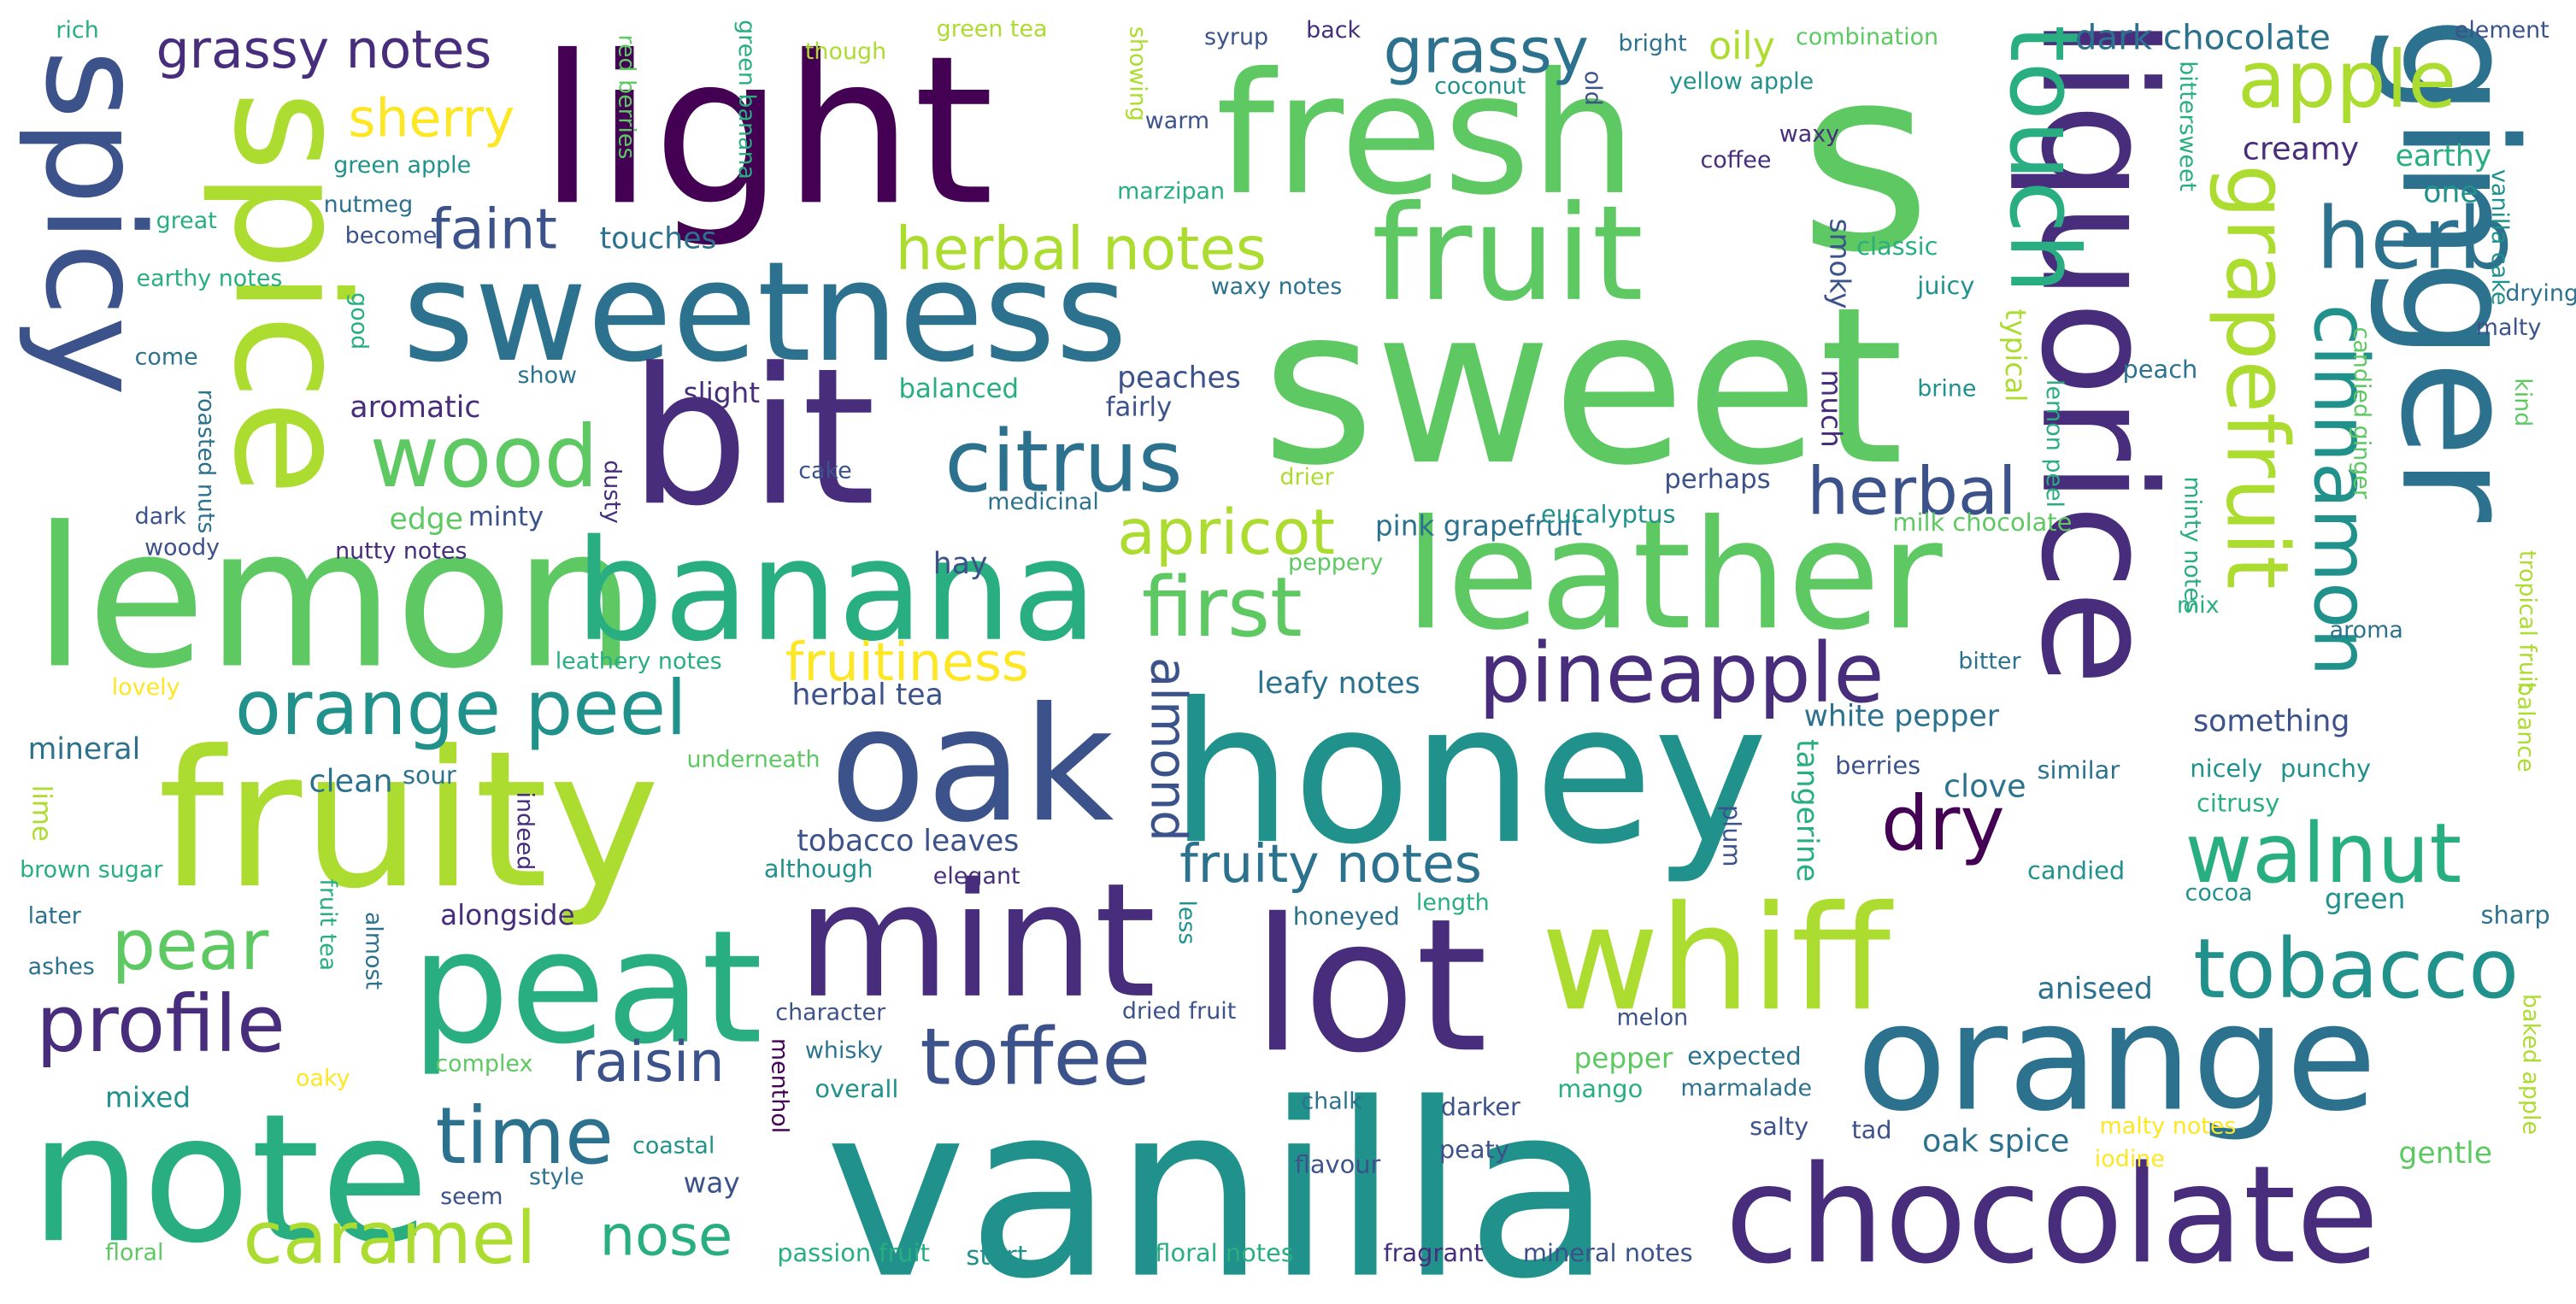  What do you see at coordinates (1426, 135) in the screenshot?
I see `cloud-word: fresh` at bounding box center [1426, 135].